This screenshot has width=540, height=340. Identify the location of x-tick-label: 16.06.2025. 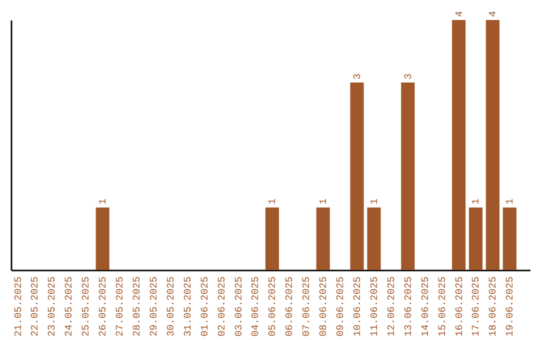
(460, 306).